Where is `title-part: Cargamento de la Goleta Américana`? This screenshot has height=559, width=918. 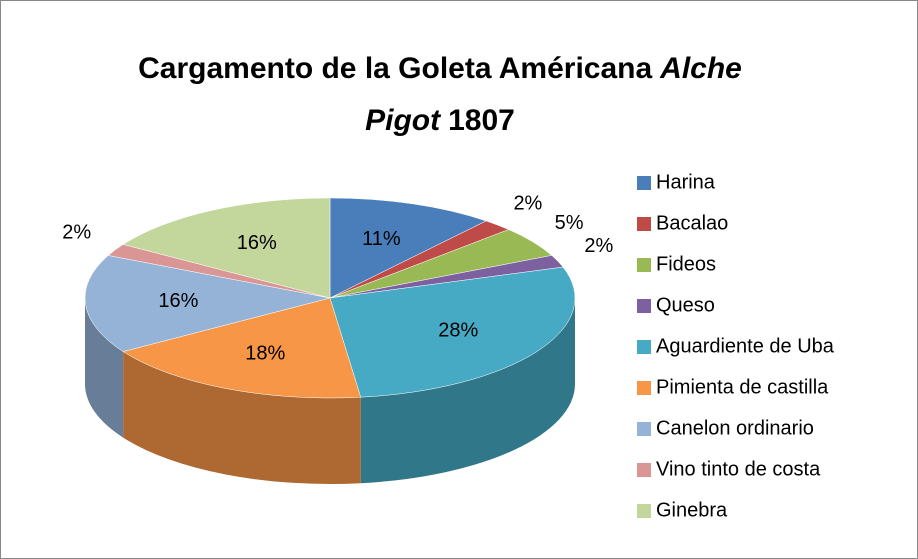 title-part: Cargamento de la Goleta Américana is located at coordinates (395, 68).